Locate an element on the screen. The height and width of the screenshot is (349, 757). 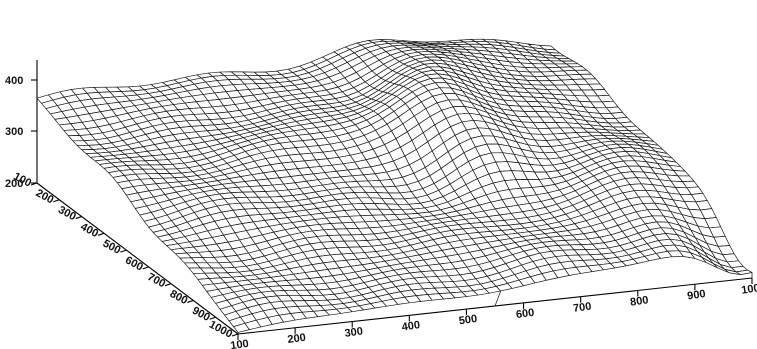
y-axis-tick-label: 200 is located at coordinates (45, 196).